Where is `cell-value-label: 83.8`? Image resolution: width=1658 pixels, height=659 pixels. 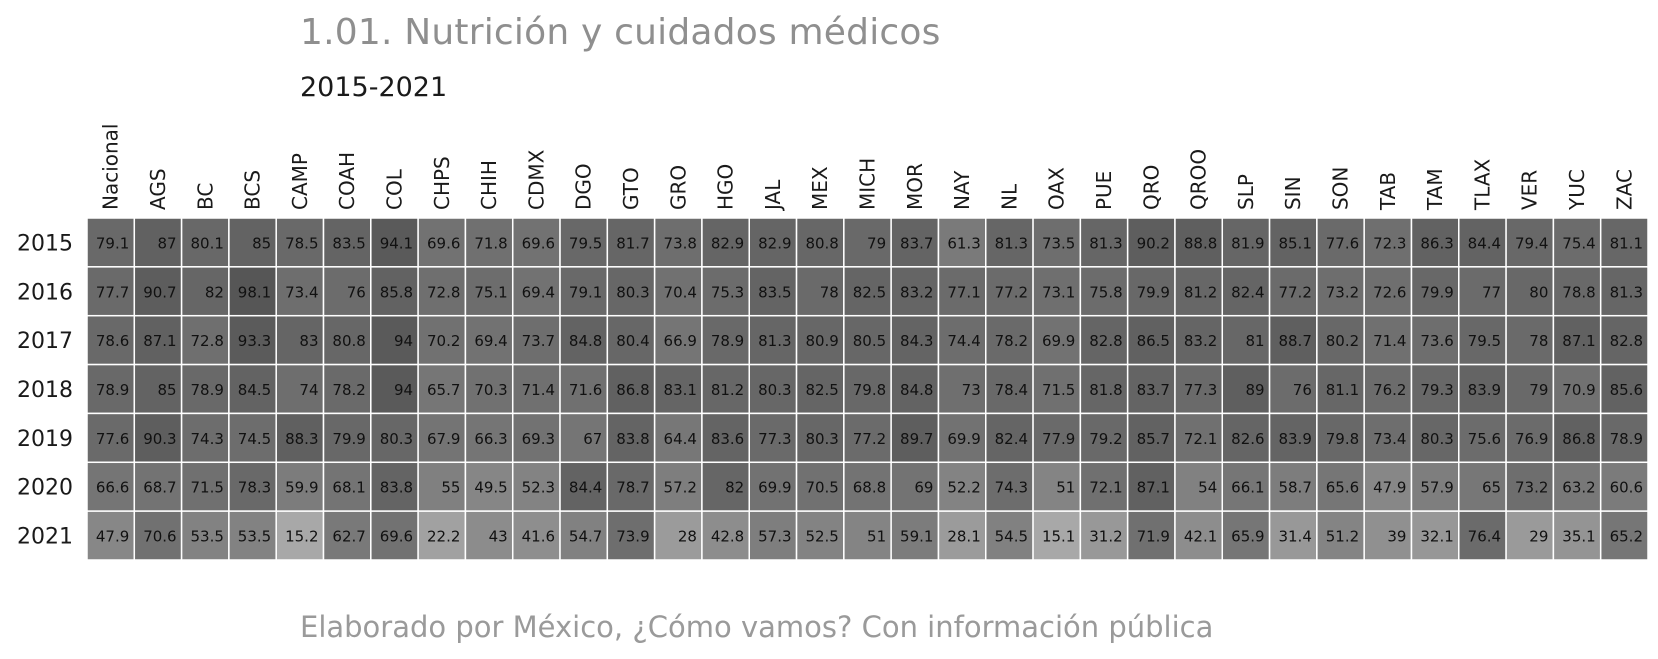 cell-value-label: 83.8 is located at coordinates (632, 439).